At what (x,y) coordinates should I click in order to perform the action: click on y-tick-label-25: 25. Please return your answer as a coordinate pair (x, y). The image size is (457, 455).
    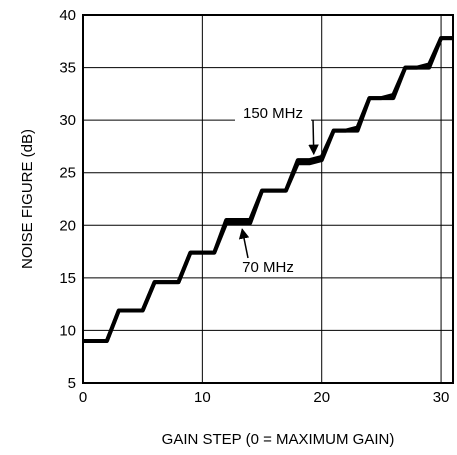
    Looking at the image, I should click on (67, 173).